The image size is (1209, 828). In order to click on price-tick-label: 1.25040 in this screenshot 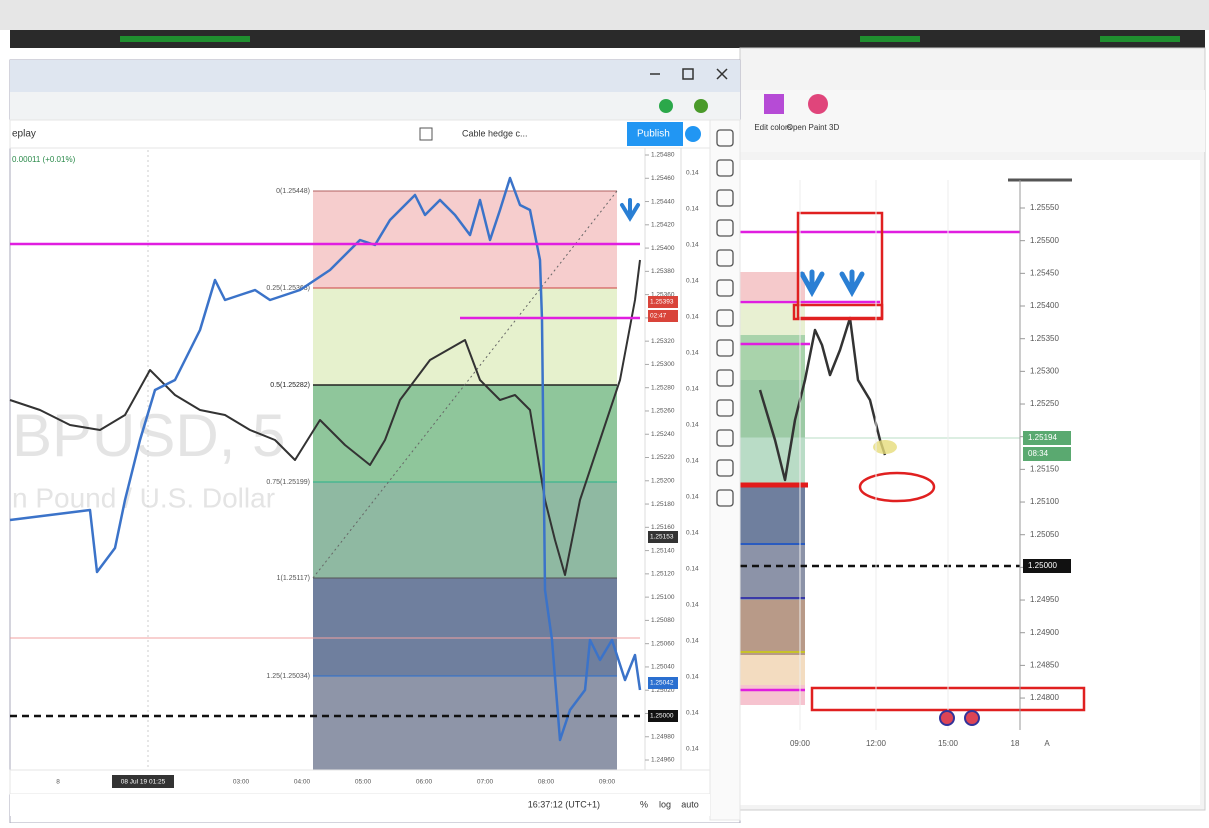, I will do `click(663, 667)`.